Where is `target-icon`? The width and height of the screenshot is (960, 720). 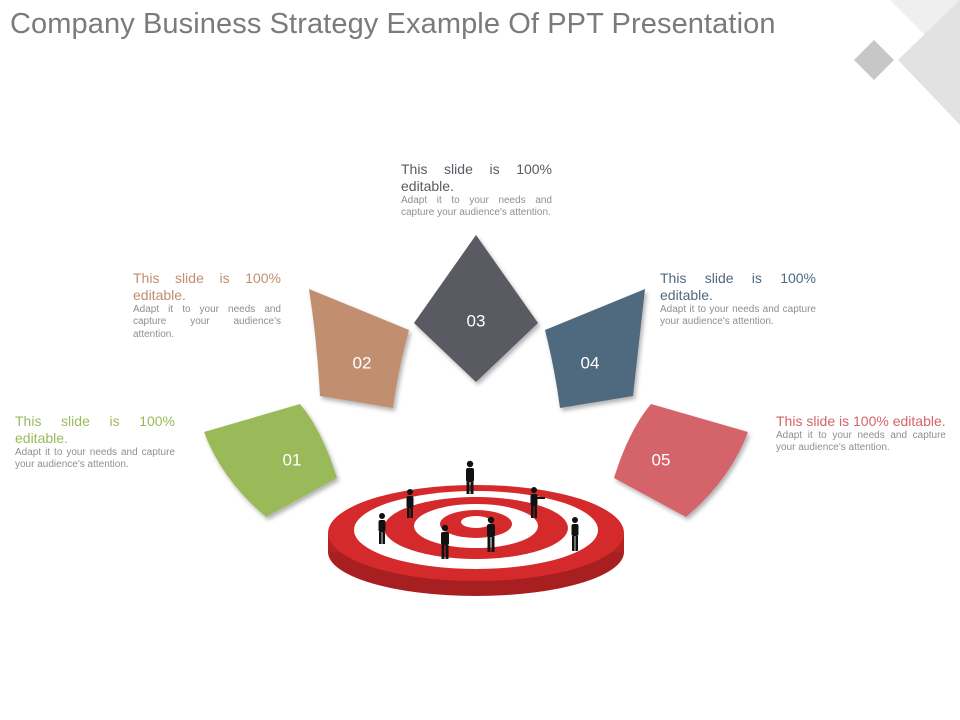 target-icon is located at coordinates (476, 540).